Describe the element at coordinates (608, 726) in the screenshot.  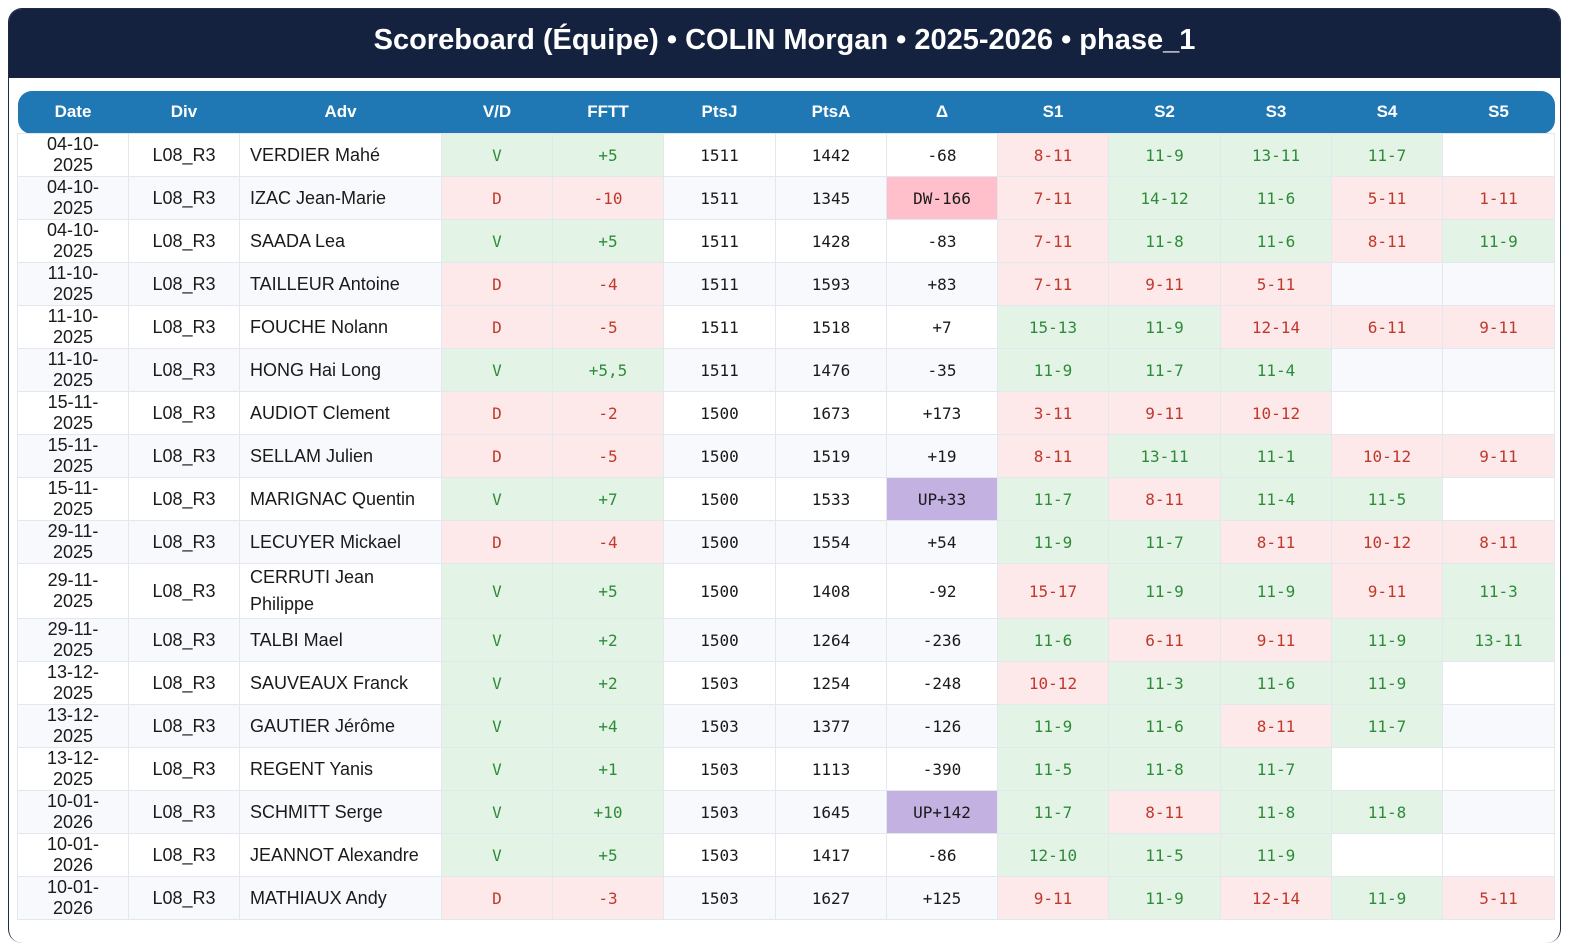
I see `table-cell: +4` at that location.